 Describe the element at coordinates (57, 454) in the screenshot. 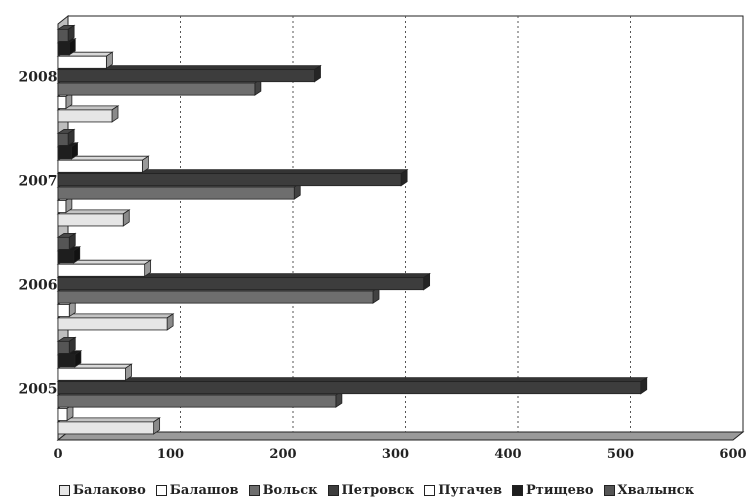

I see `x-tick-label: 0` at that location.